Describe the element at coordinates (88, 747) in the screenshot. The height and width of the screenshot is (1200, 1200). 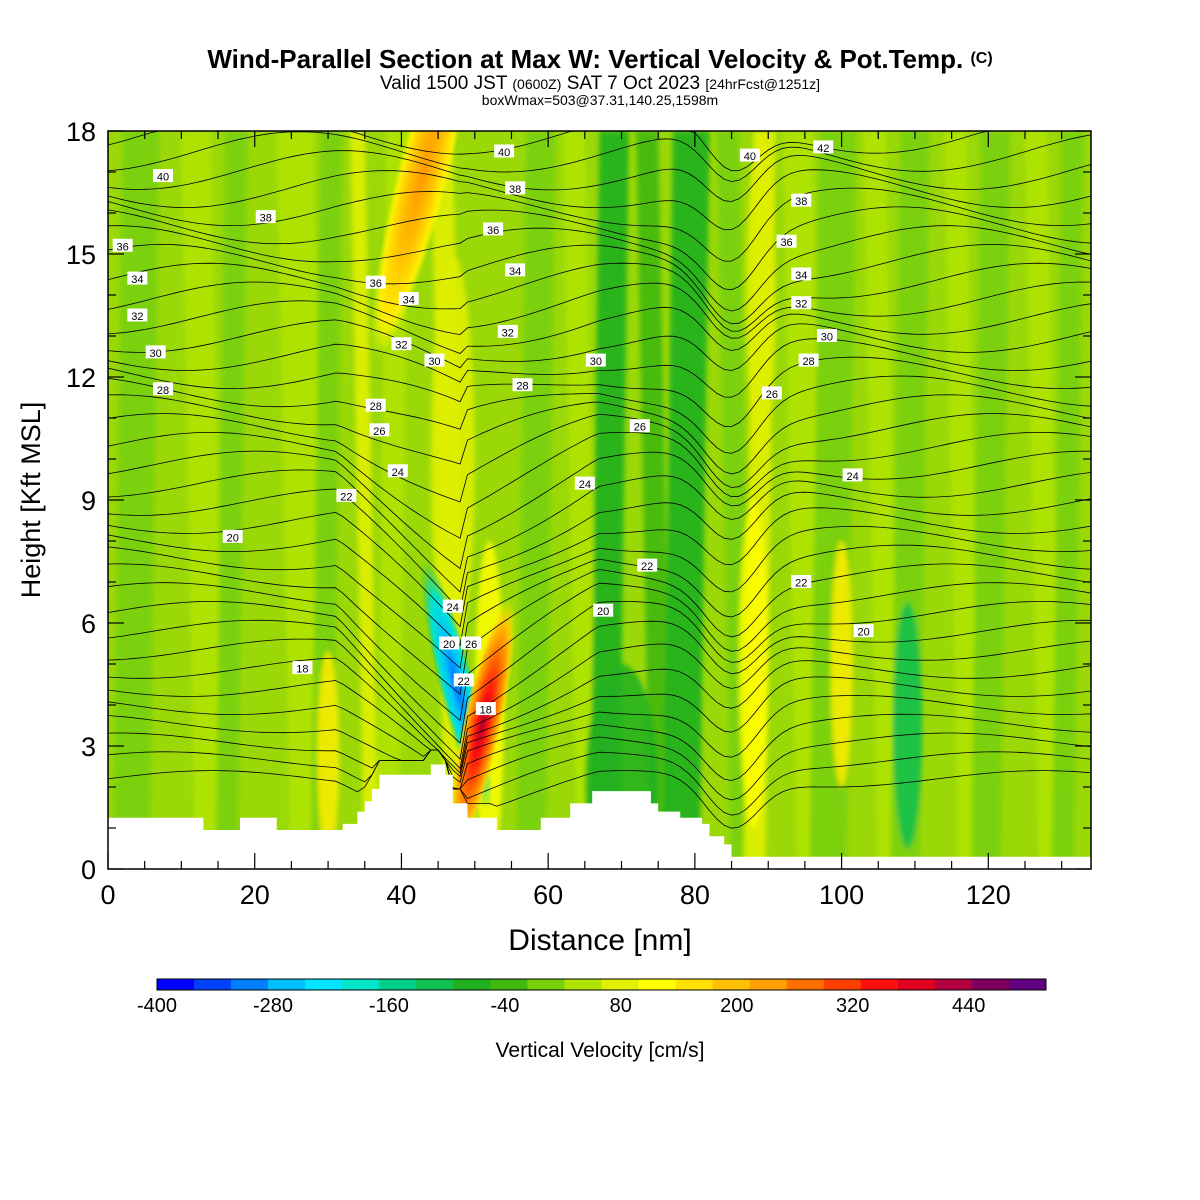
I see `y-tick-label: 3` at that location.